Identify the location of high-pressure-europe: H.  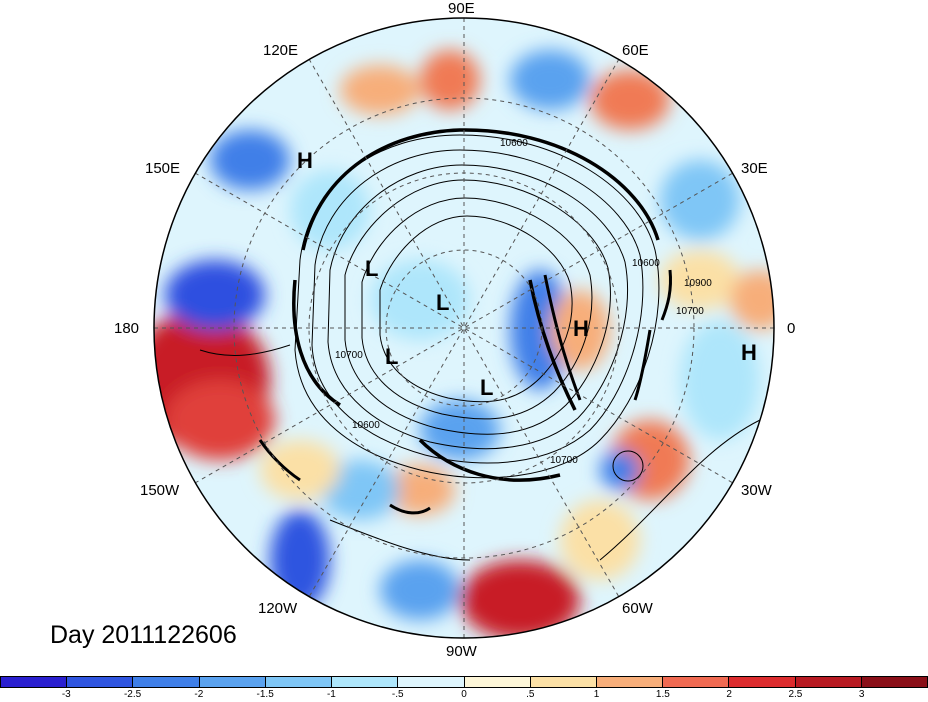
(581, 328).